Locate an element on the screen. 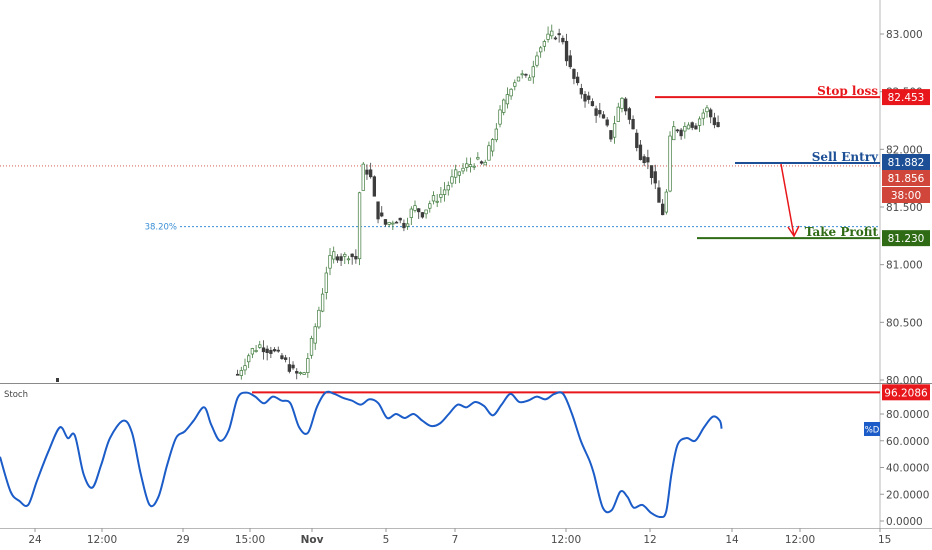  time-tick-label: 24 is located at coordinates (35, 540).